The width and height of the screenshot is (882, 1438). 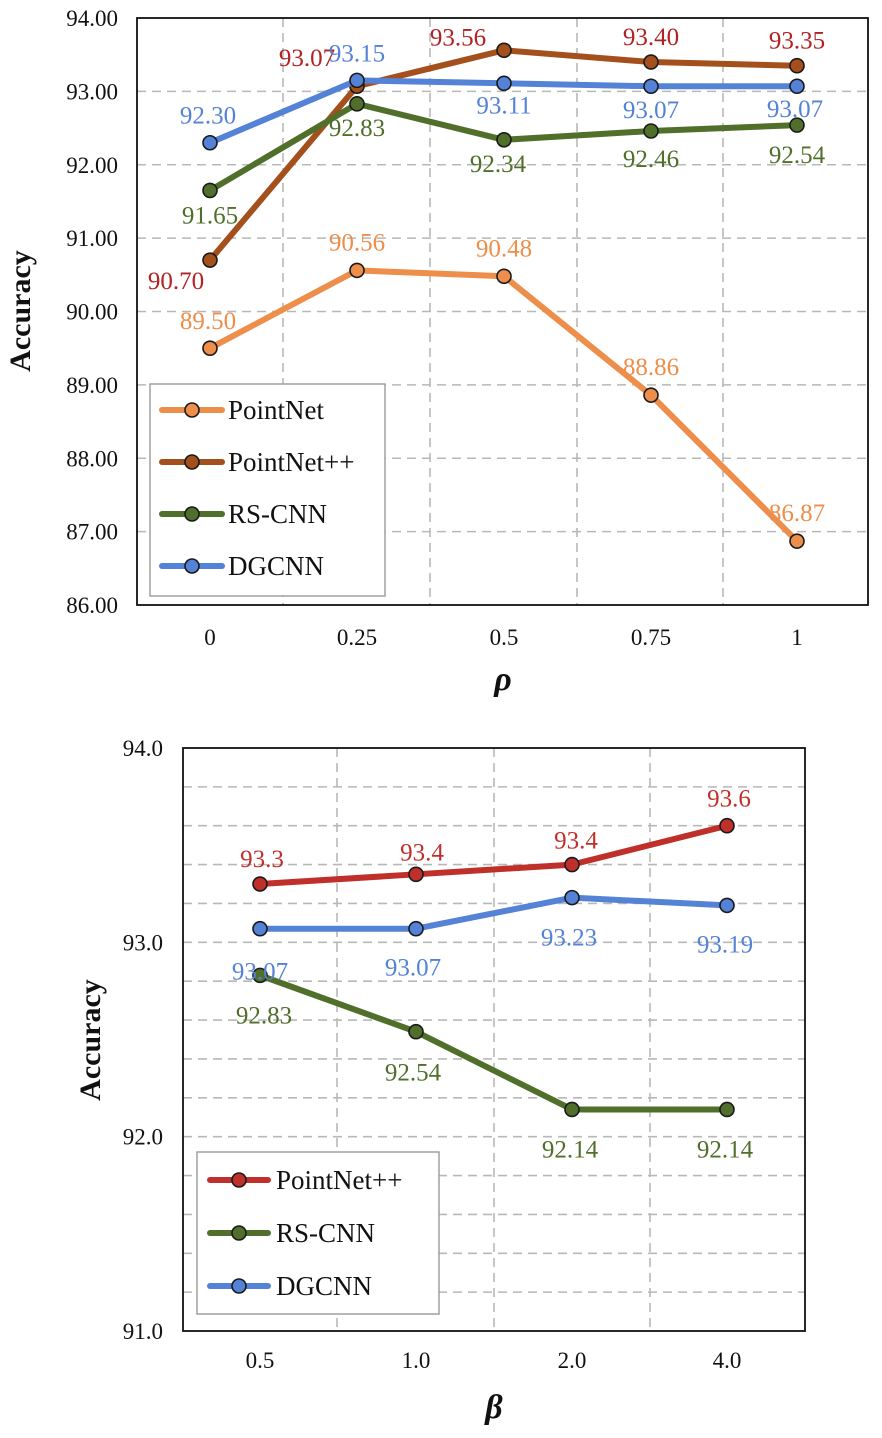 I want to click on data-label: 88.86, so click(x=651, y=367).